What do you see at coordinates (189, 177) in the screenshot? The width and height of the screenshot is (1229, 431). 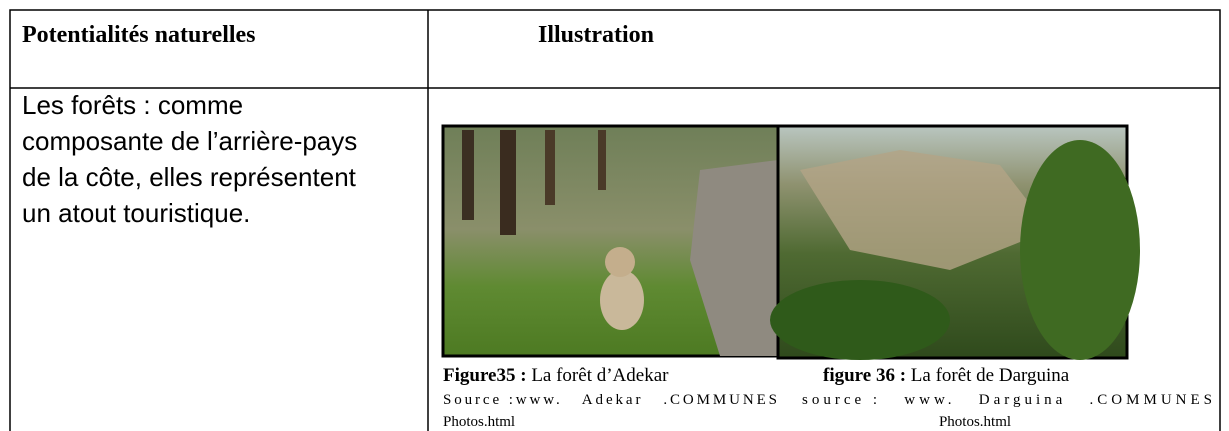 I see `text-line: de la côte, elles représentent` at bounding box center [189, 177].